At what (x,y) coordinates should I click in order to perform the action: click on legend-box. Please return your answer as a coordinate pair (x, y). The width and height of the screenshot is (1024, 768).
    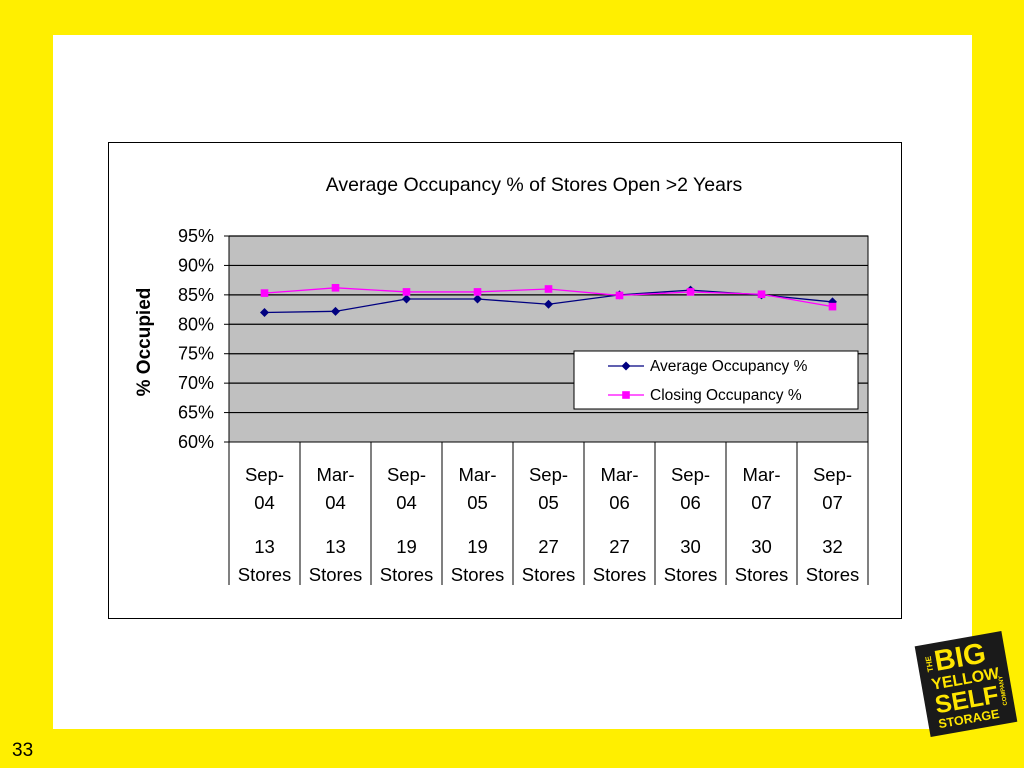
    Looking at the image, I should click on (716, 380).